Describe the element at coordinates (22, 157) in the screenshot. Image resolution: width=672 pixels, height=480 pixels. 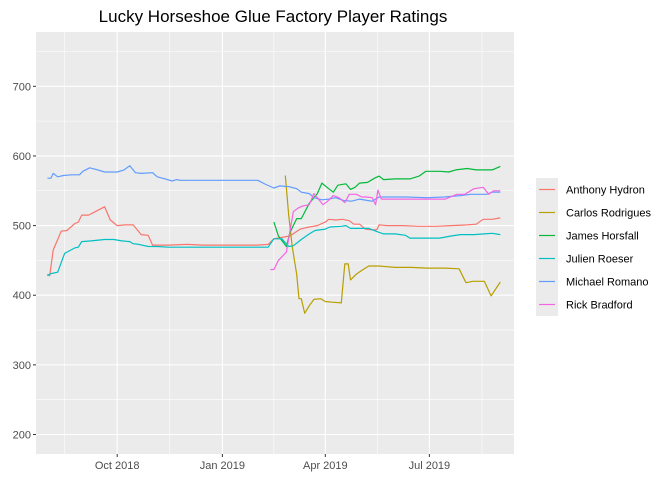
I see `y-tick-label: 600` at that location.